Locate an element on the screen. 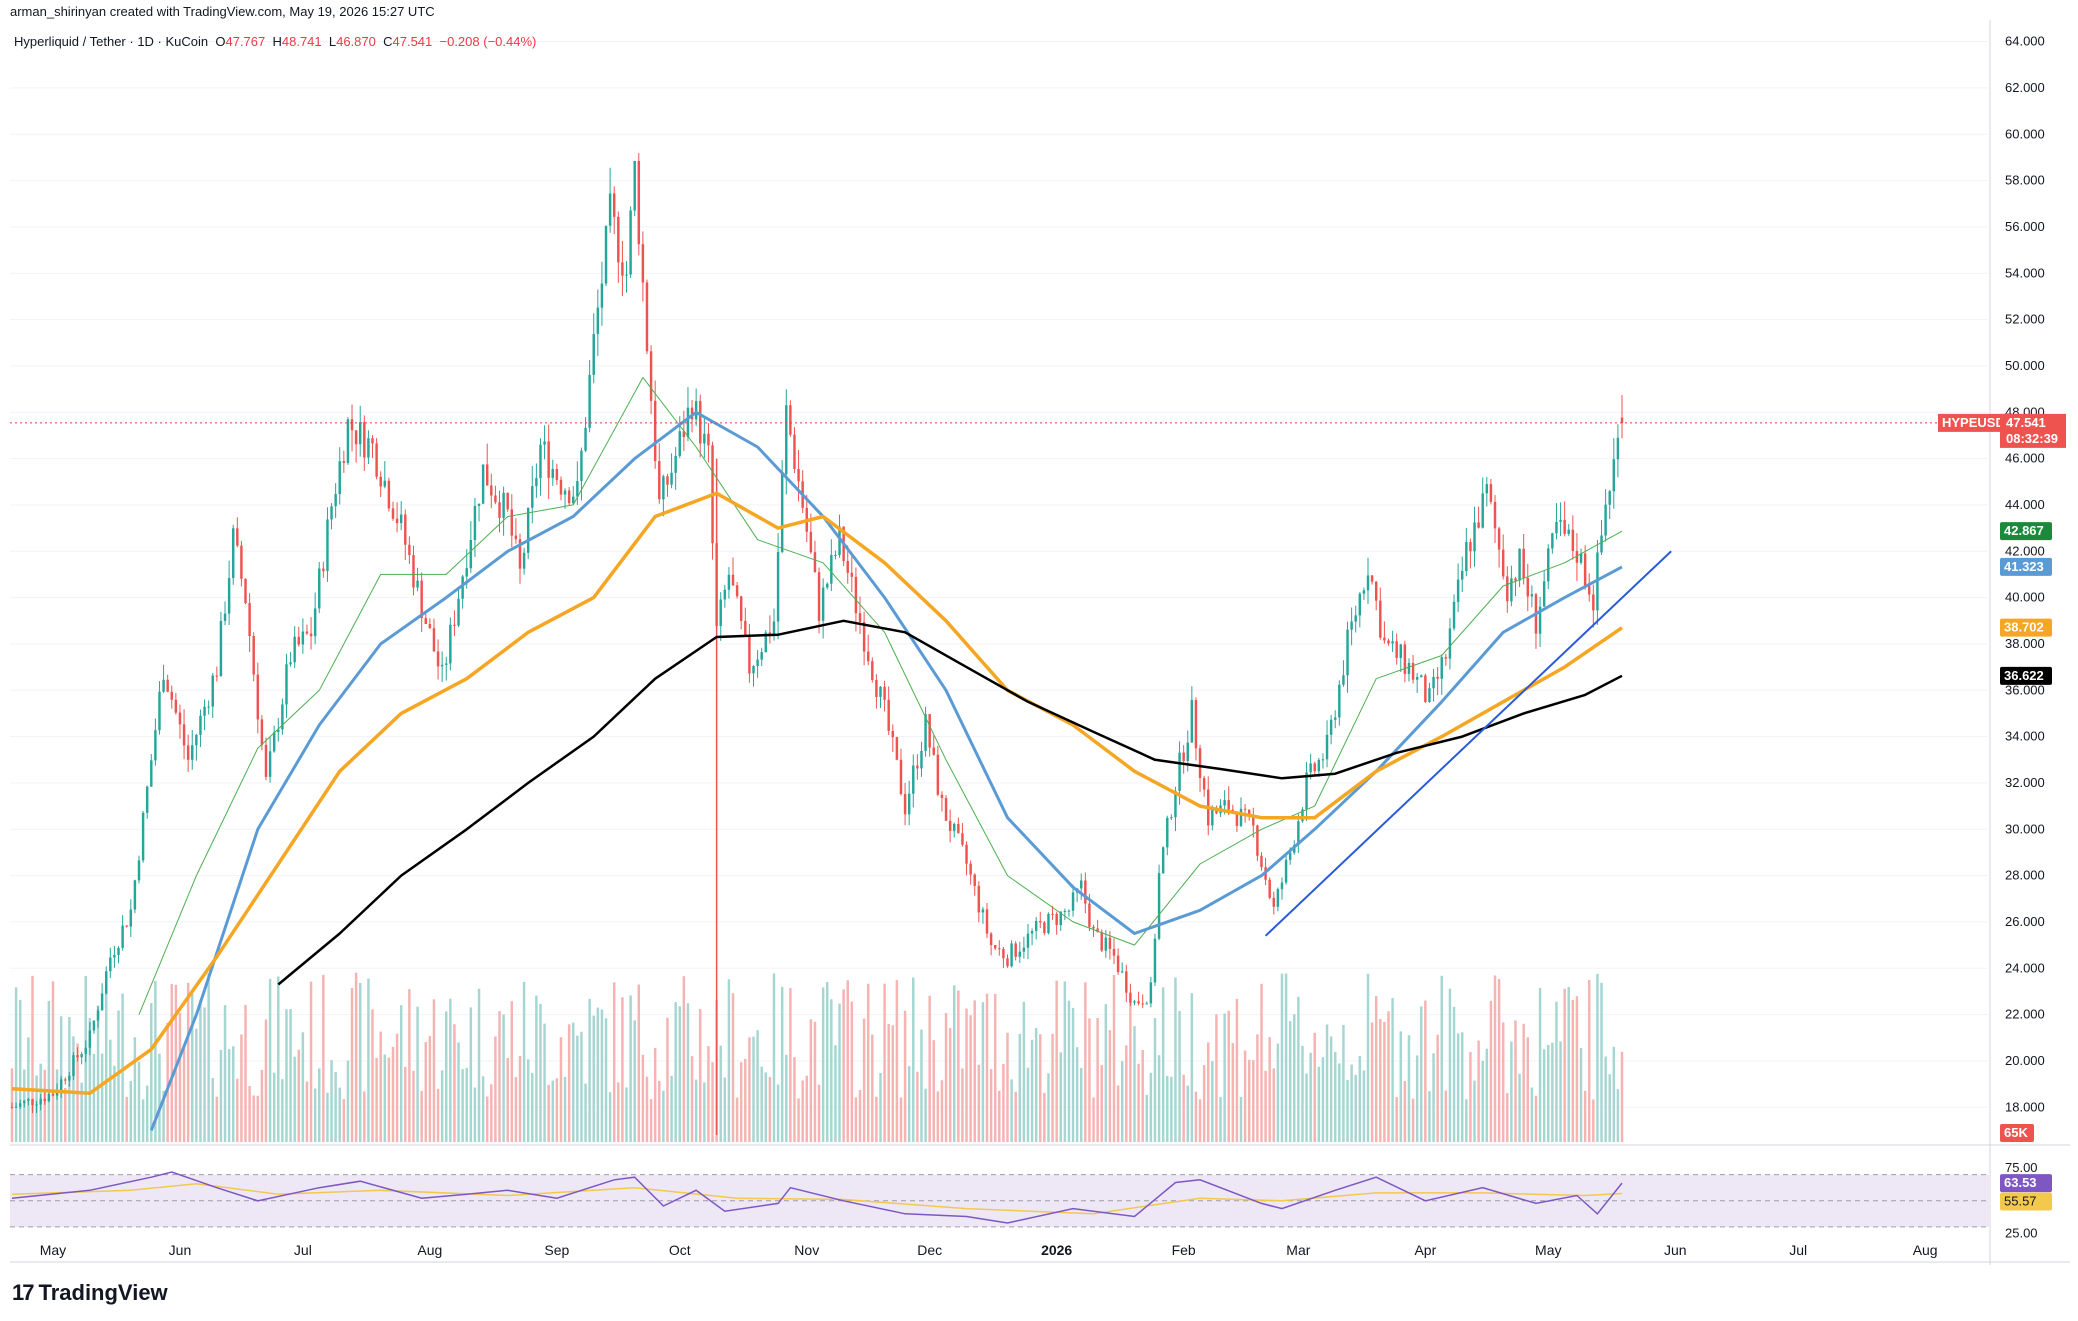  trendline is located at coordinates (1468, 743).